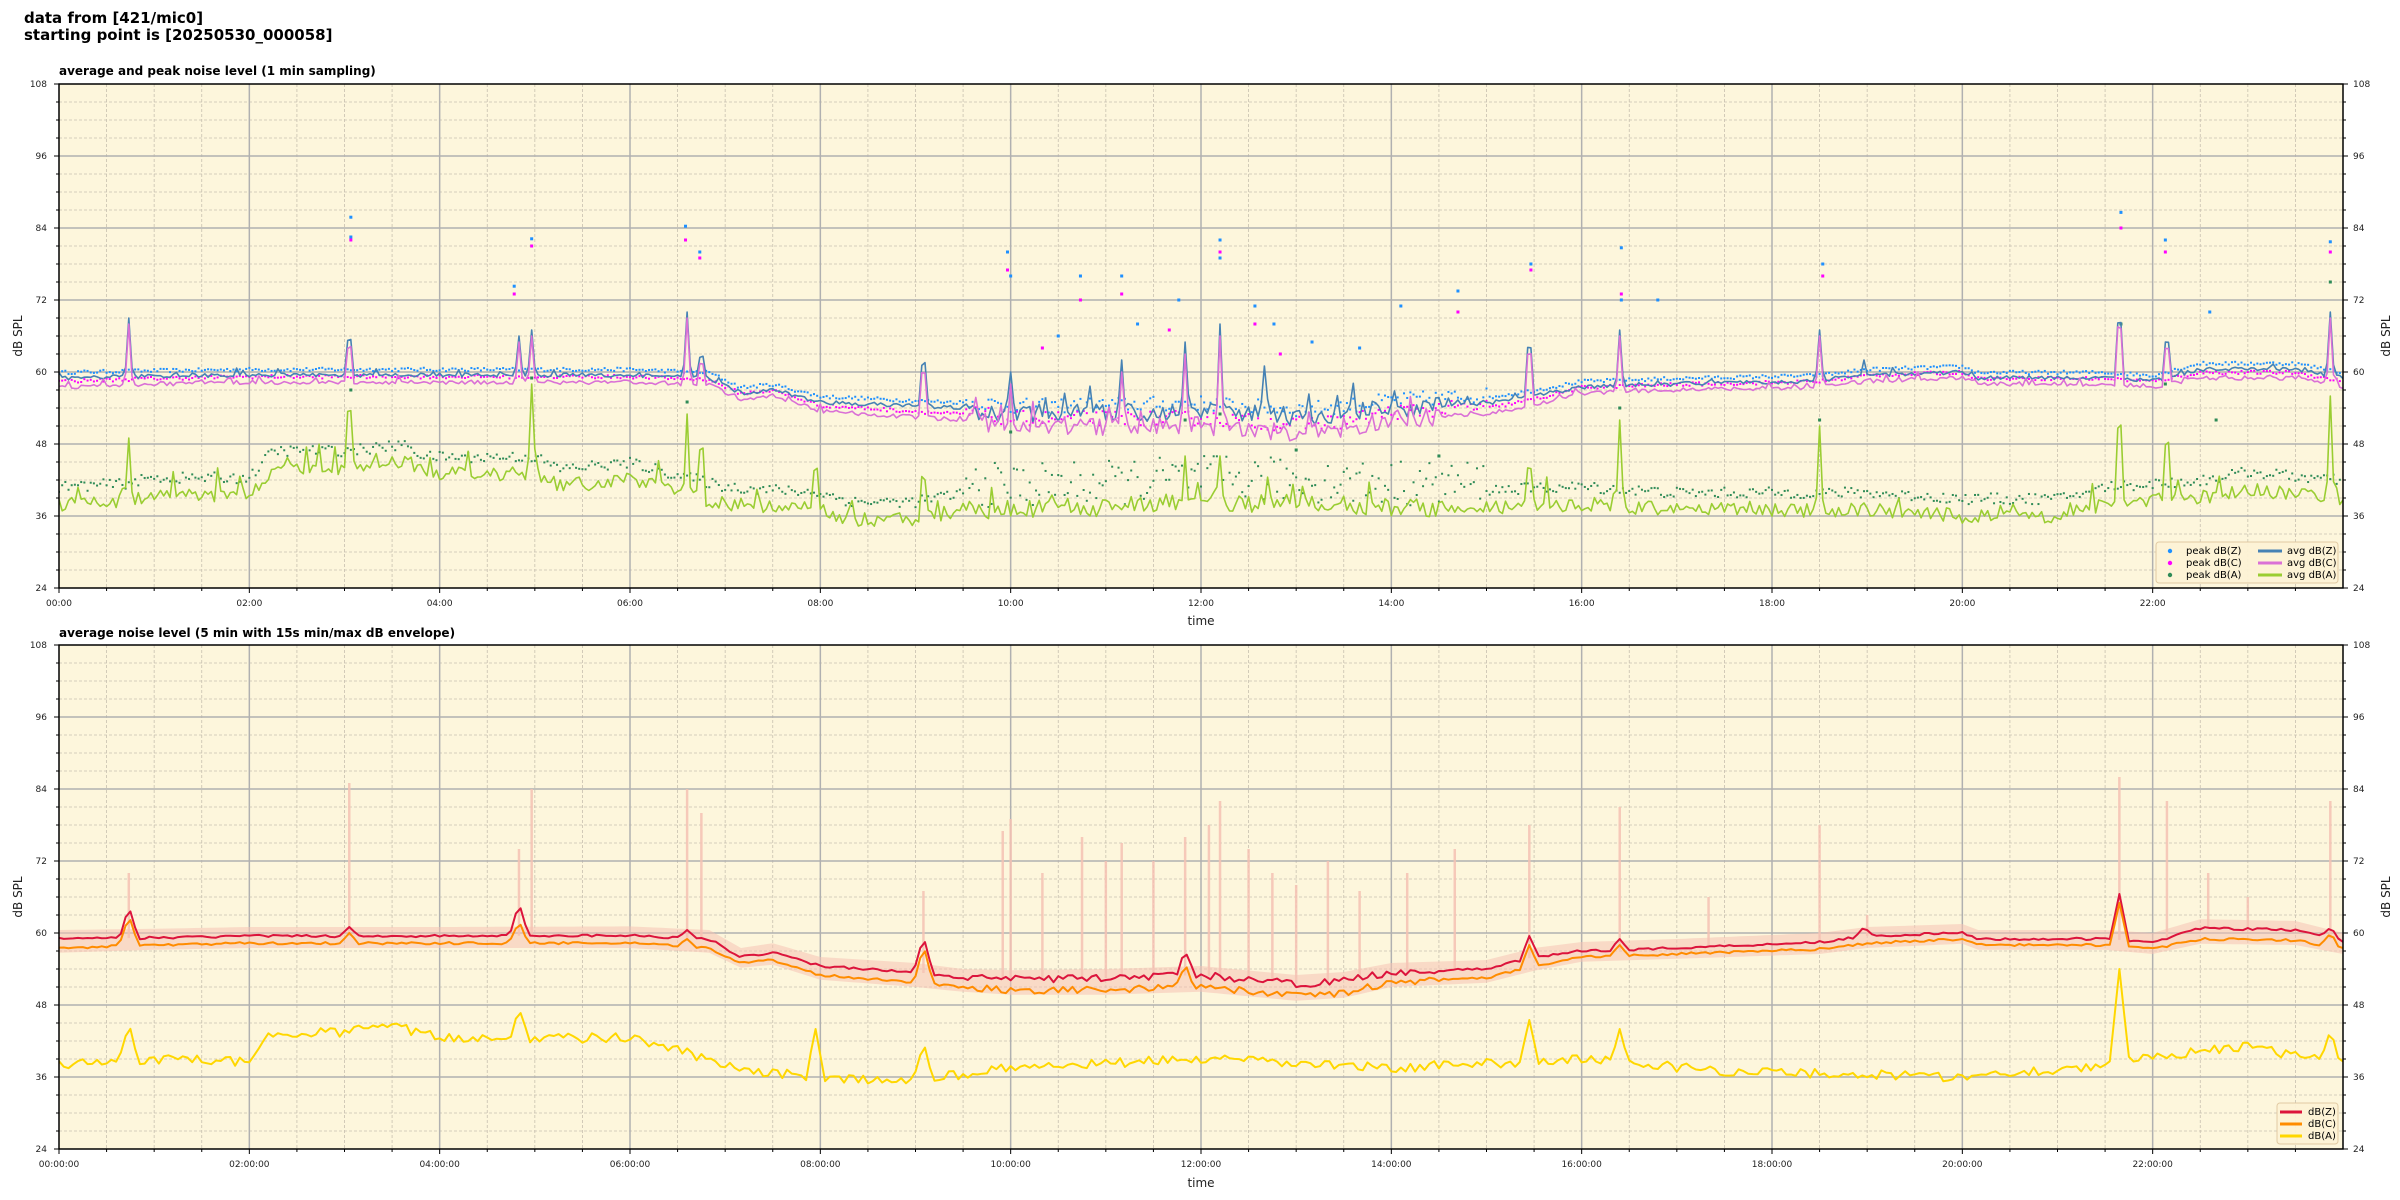 The width and height of the screenshot is (2400, 1200). Describe the element at coordinates (1011, 604) in the screenshot. I see `x-tick-label: 10:00` at that location.